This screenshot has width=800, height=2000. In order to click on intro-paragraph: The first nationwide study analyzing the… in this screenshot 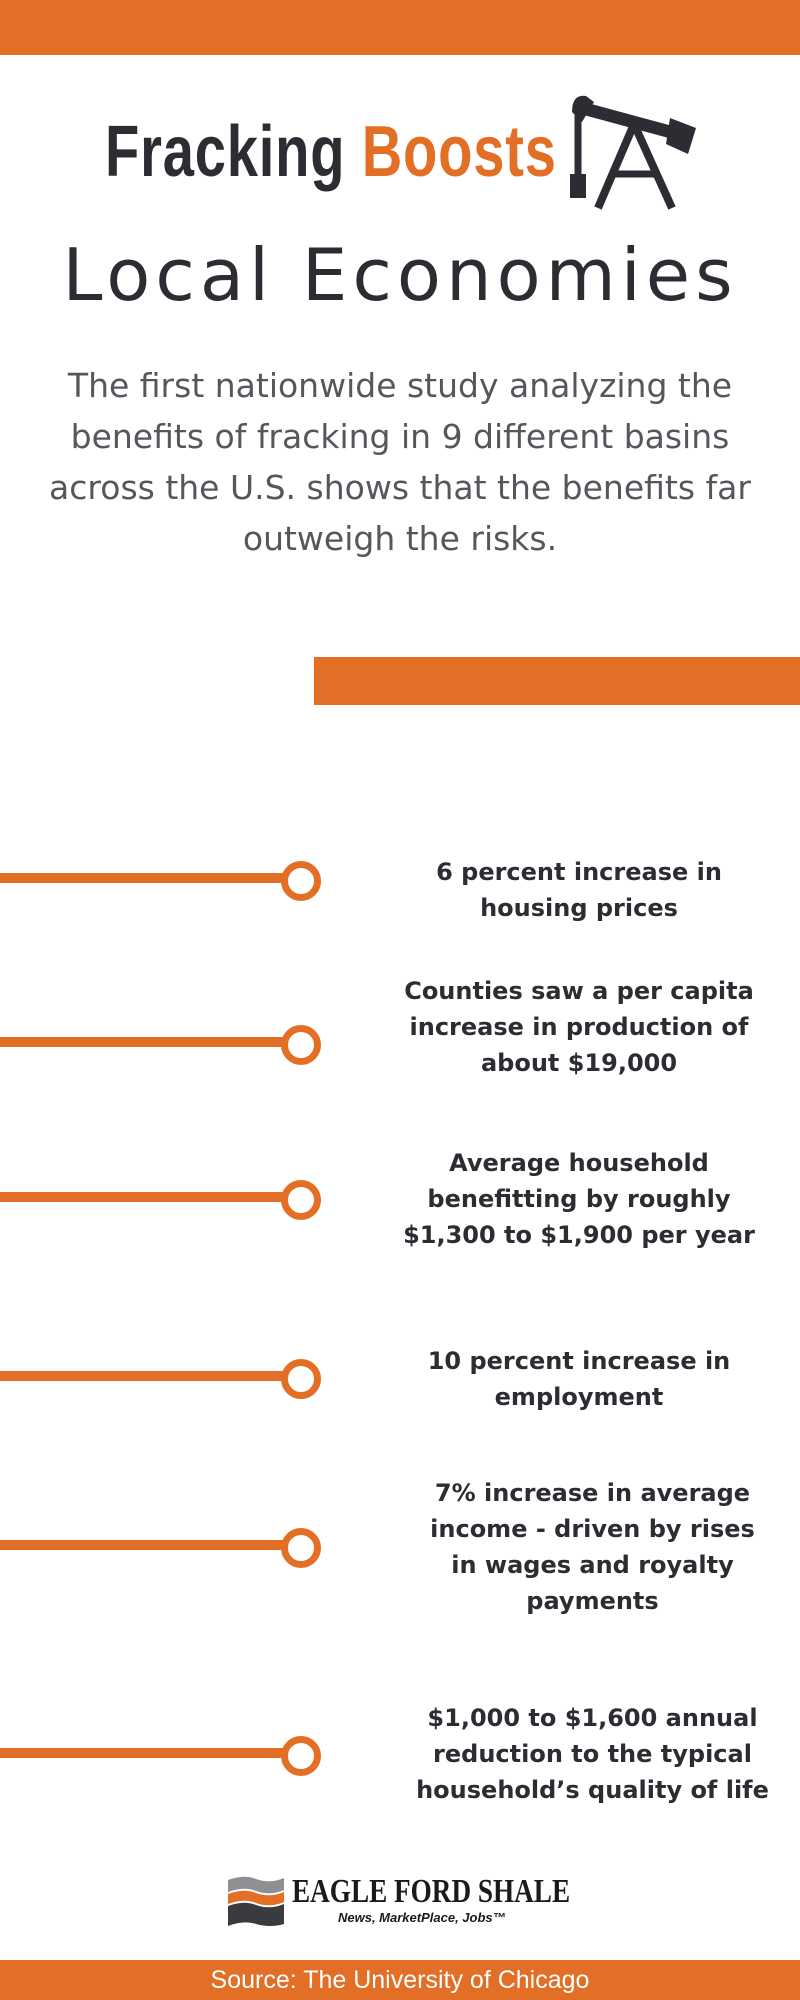, I will do `click(400, 462)`.